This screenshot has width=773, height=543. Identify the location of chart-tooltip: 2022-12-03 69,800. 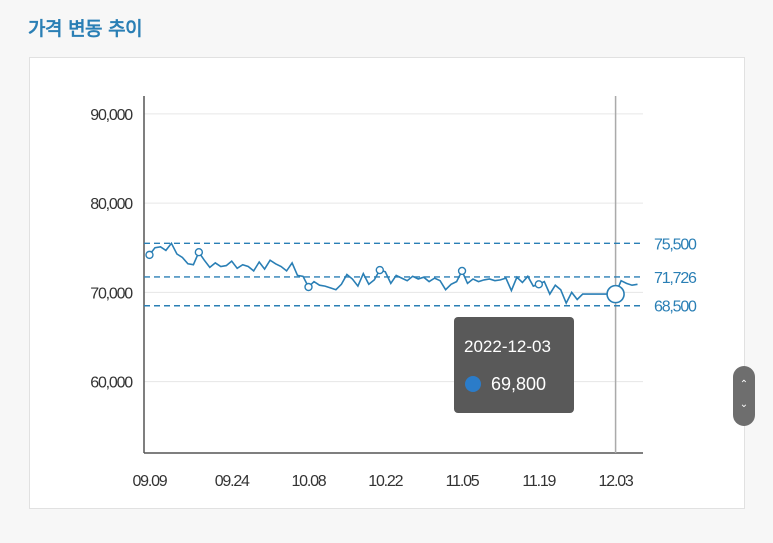
(514, 365).